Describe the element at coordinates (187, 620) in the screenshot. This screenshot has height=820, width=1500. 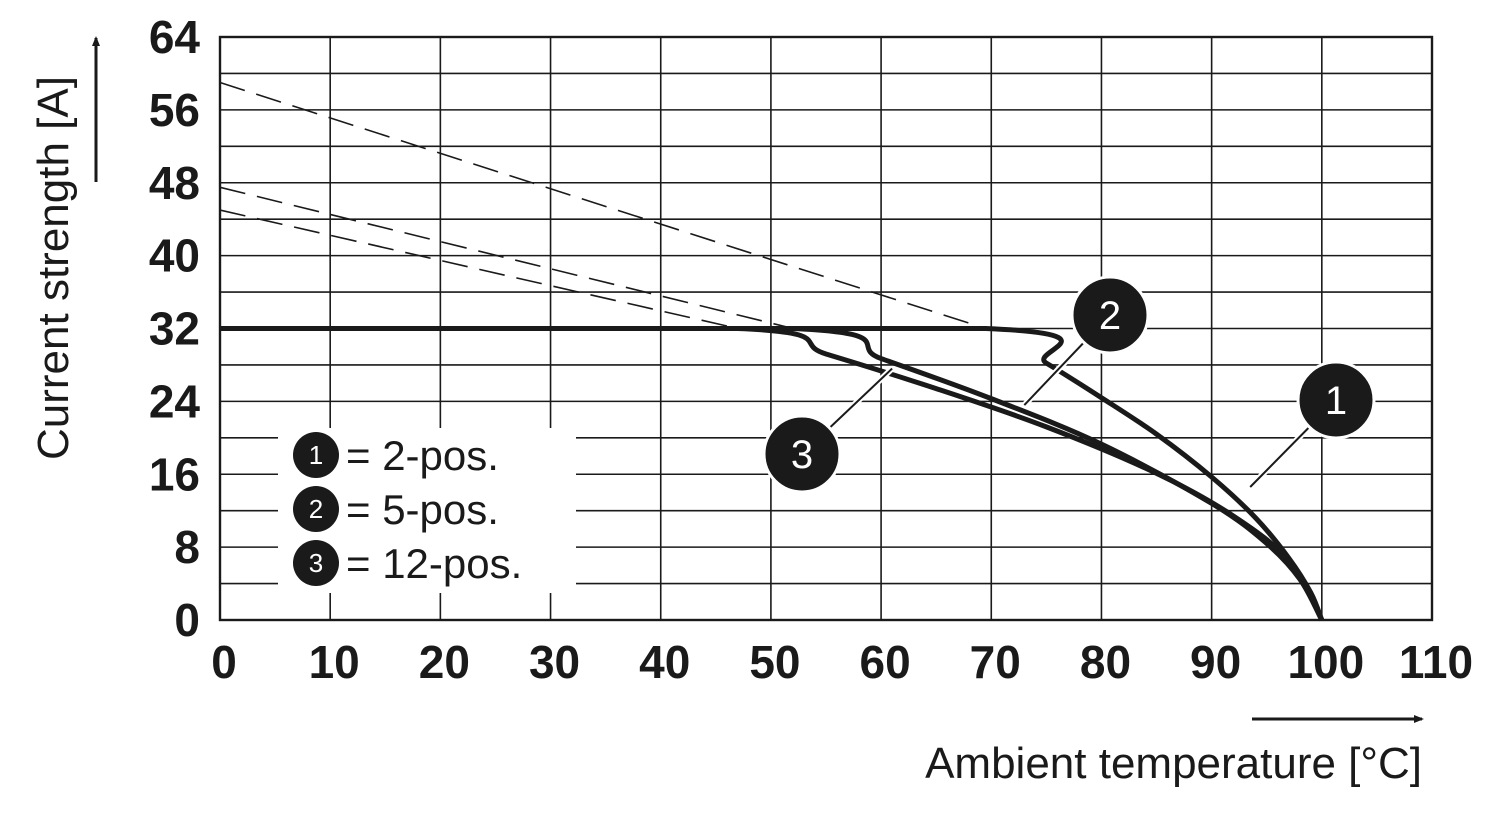
I see `y-tick-label: 0` at that location.